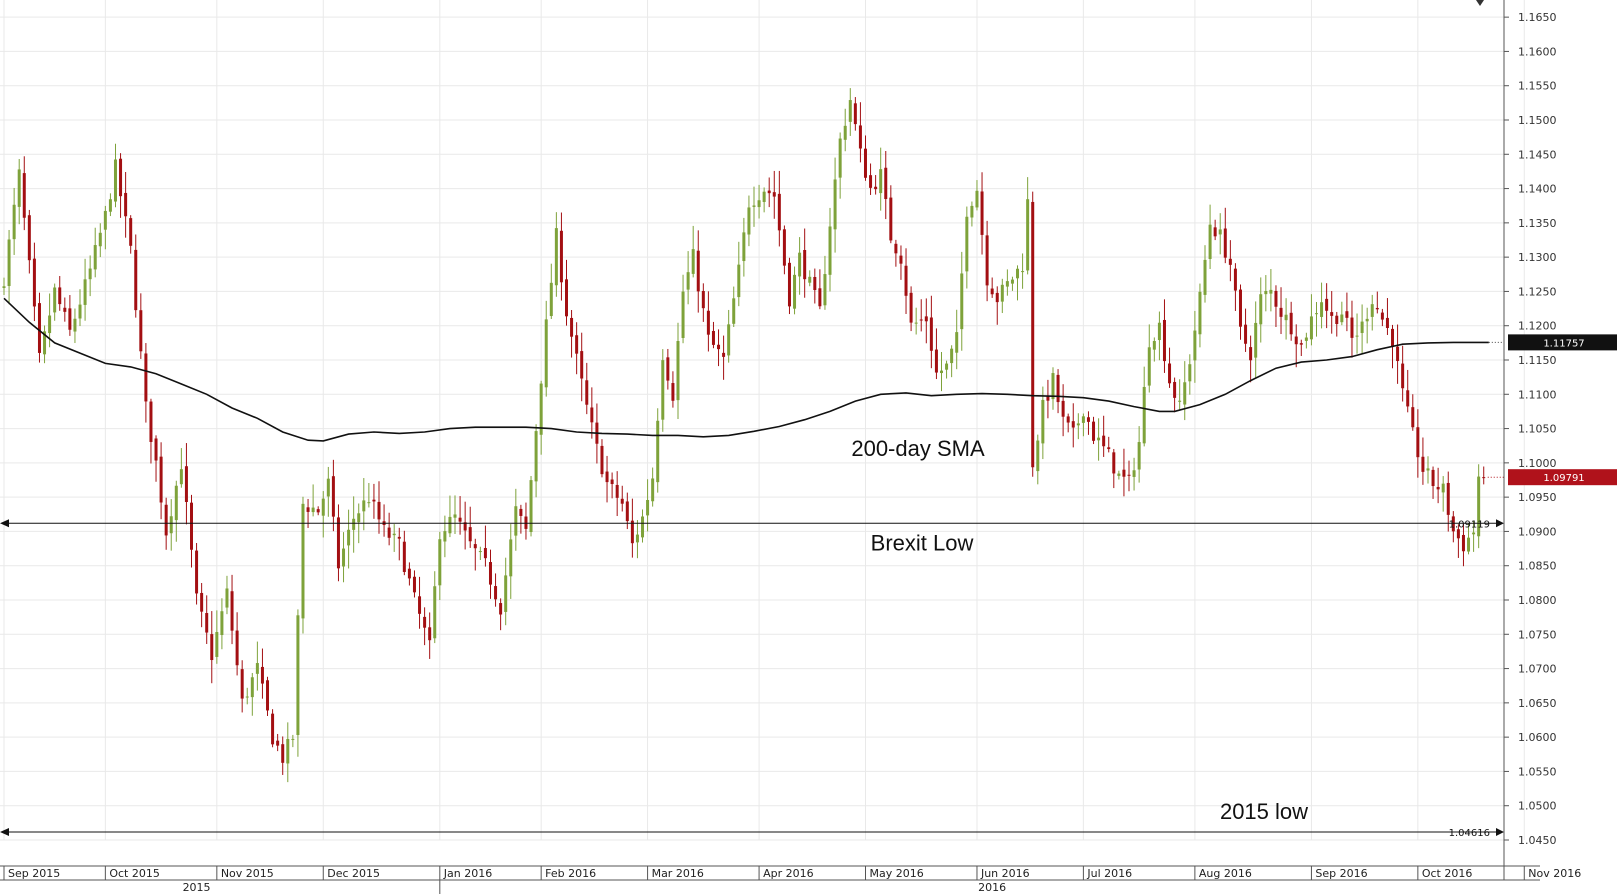 The height and width of the screenshot is (894, 1617). What do you see at coordinates (1537, 634) in the screenshot?
I see `y-tick-label: 1.0750` at bounding box center [1537, 634].